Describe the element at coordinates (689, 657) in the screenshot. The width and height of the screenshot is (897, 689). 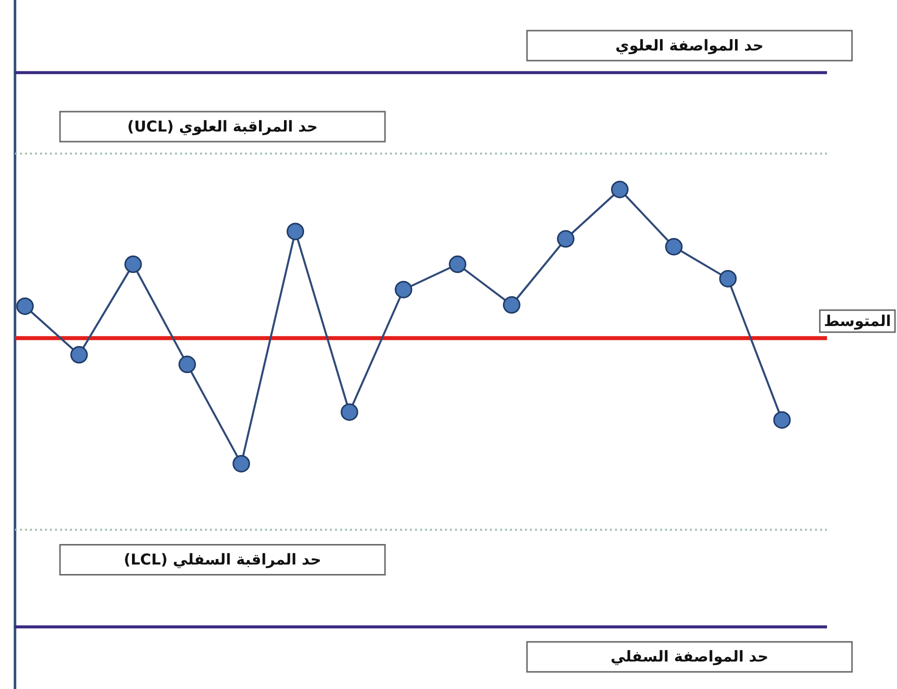
I see `ref-line-label: حد المواصفة السفلي` at that location.